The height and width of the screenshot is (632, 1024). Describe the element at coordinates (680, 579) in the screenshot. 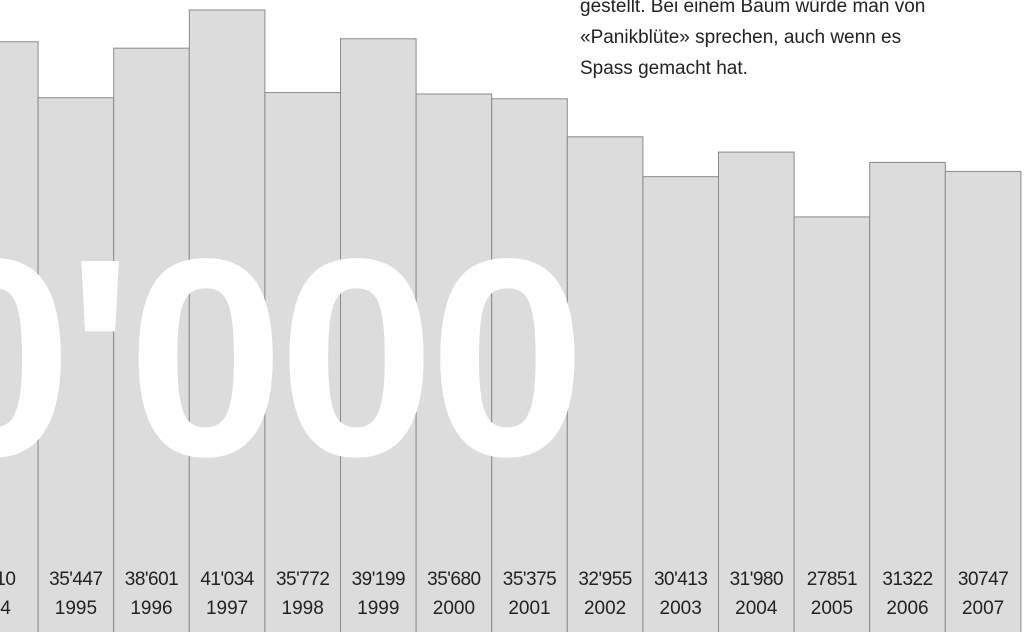

I see `value-label: 30'413` at that location.